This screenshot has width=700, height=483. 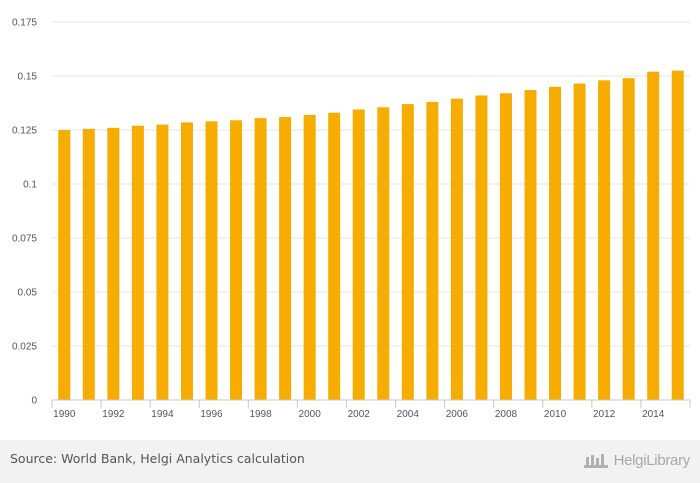 What do you see at coordinates (211, 261) in the screenshot?
I see `bar-1996` at bounding box center [211, 261].